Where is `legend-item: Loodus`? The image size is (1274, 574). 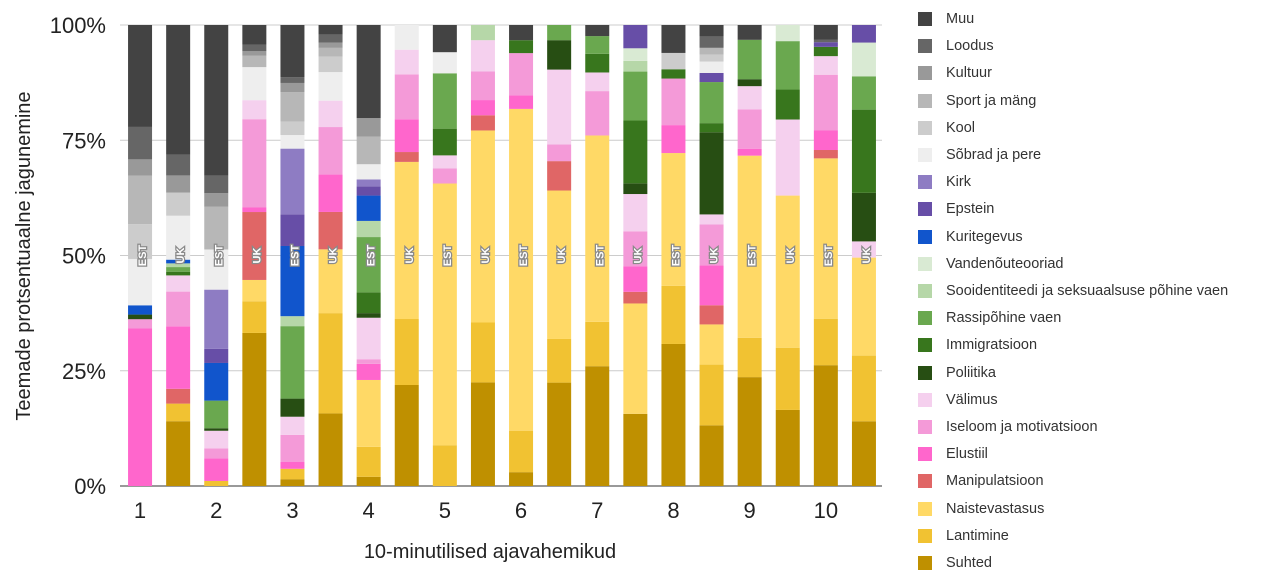 legend-item: Loodus is located at coordinates (956, 46).